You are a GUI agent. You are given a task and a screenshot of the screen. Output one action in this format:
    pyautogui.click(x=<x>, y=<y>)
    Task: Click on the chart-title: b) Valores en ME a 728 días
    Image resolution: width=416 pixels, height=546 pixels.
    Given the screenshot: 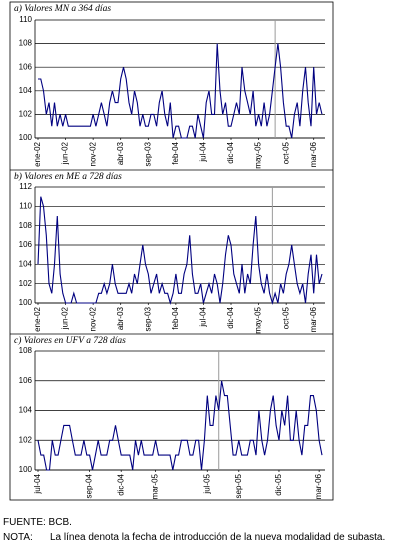 What is the action you would take?
    pyautogui.click(x=68, y=176)
    